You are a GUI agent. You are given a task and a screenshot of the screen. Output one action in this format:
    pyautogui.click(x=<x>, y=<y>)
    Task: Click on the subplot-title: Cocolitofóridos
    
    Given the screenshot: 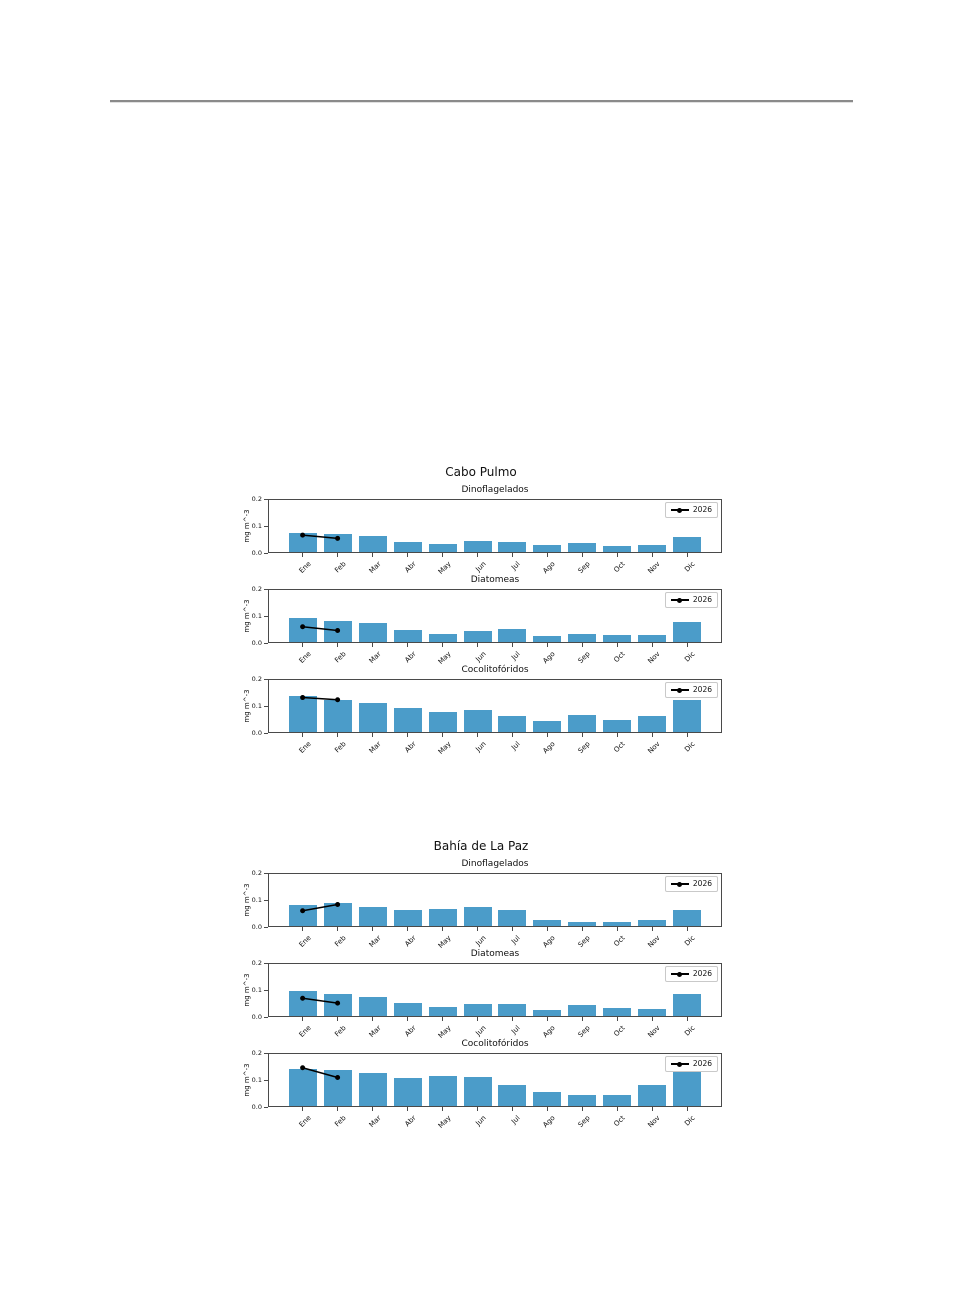 What is the action you would take?
    pyautogui.click(x=495, y=1044)
    